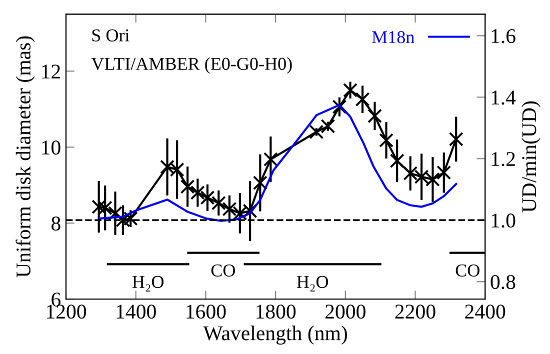 Image resolution: width=550 pixels, height=354 pixels. What do you see at coordinates (504, 36) in the screenshot?
I see `y2-tick-label: 1.6` at bounding box center [504, 36].